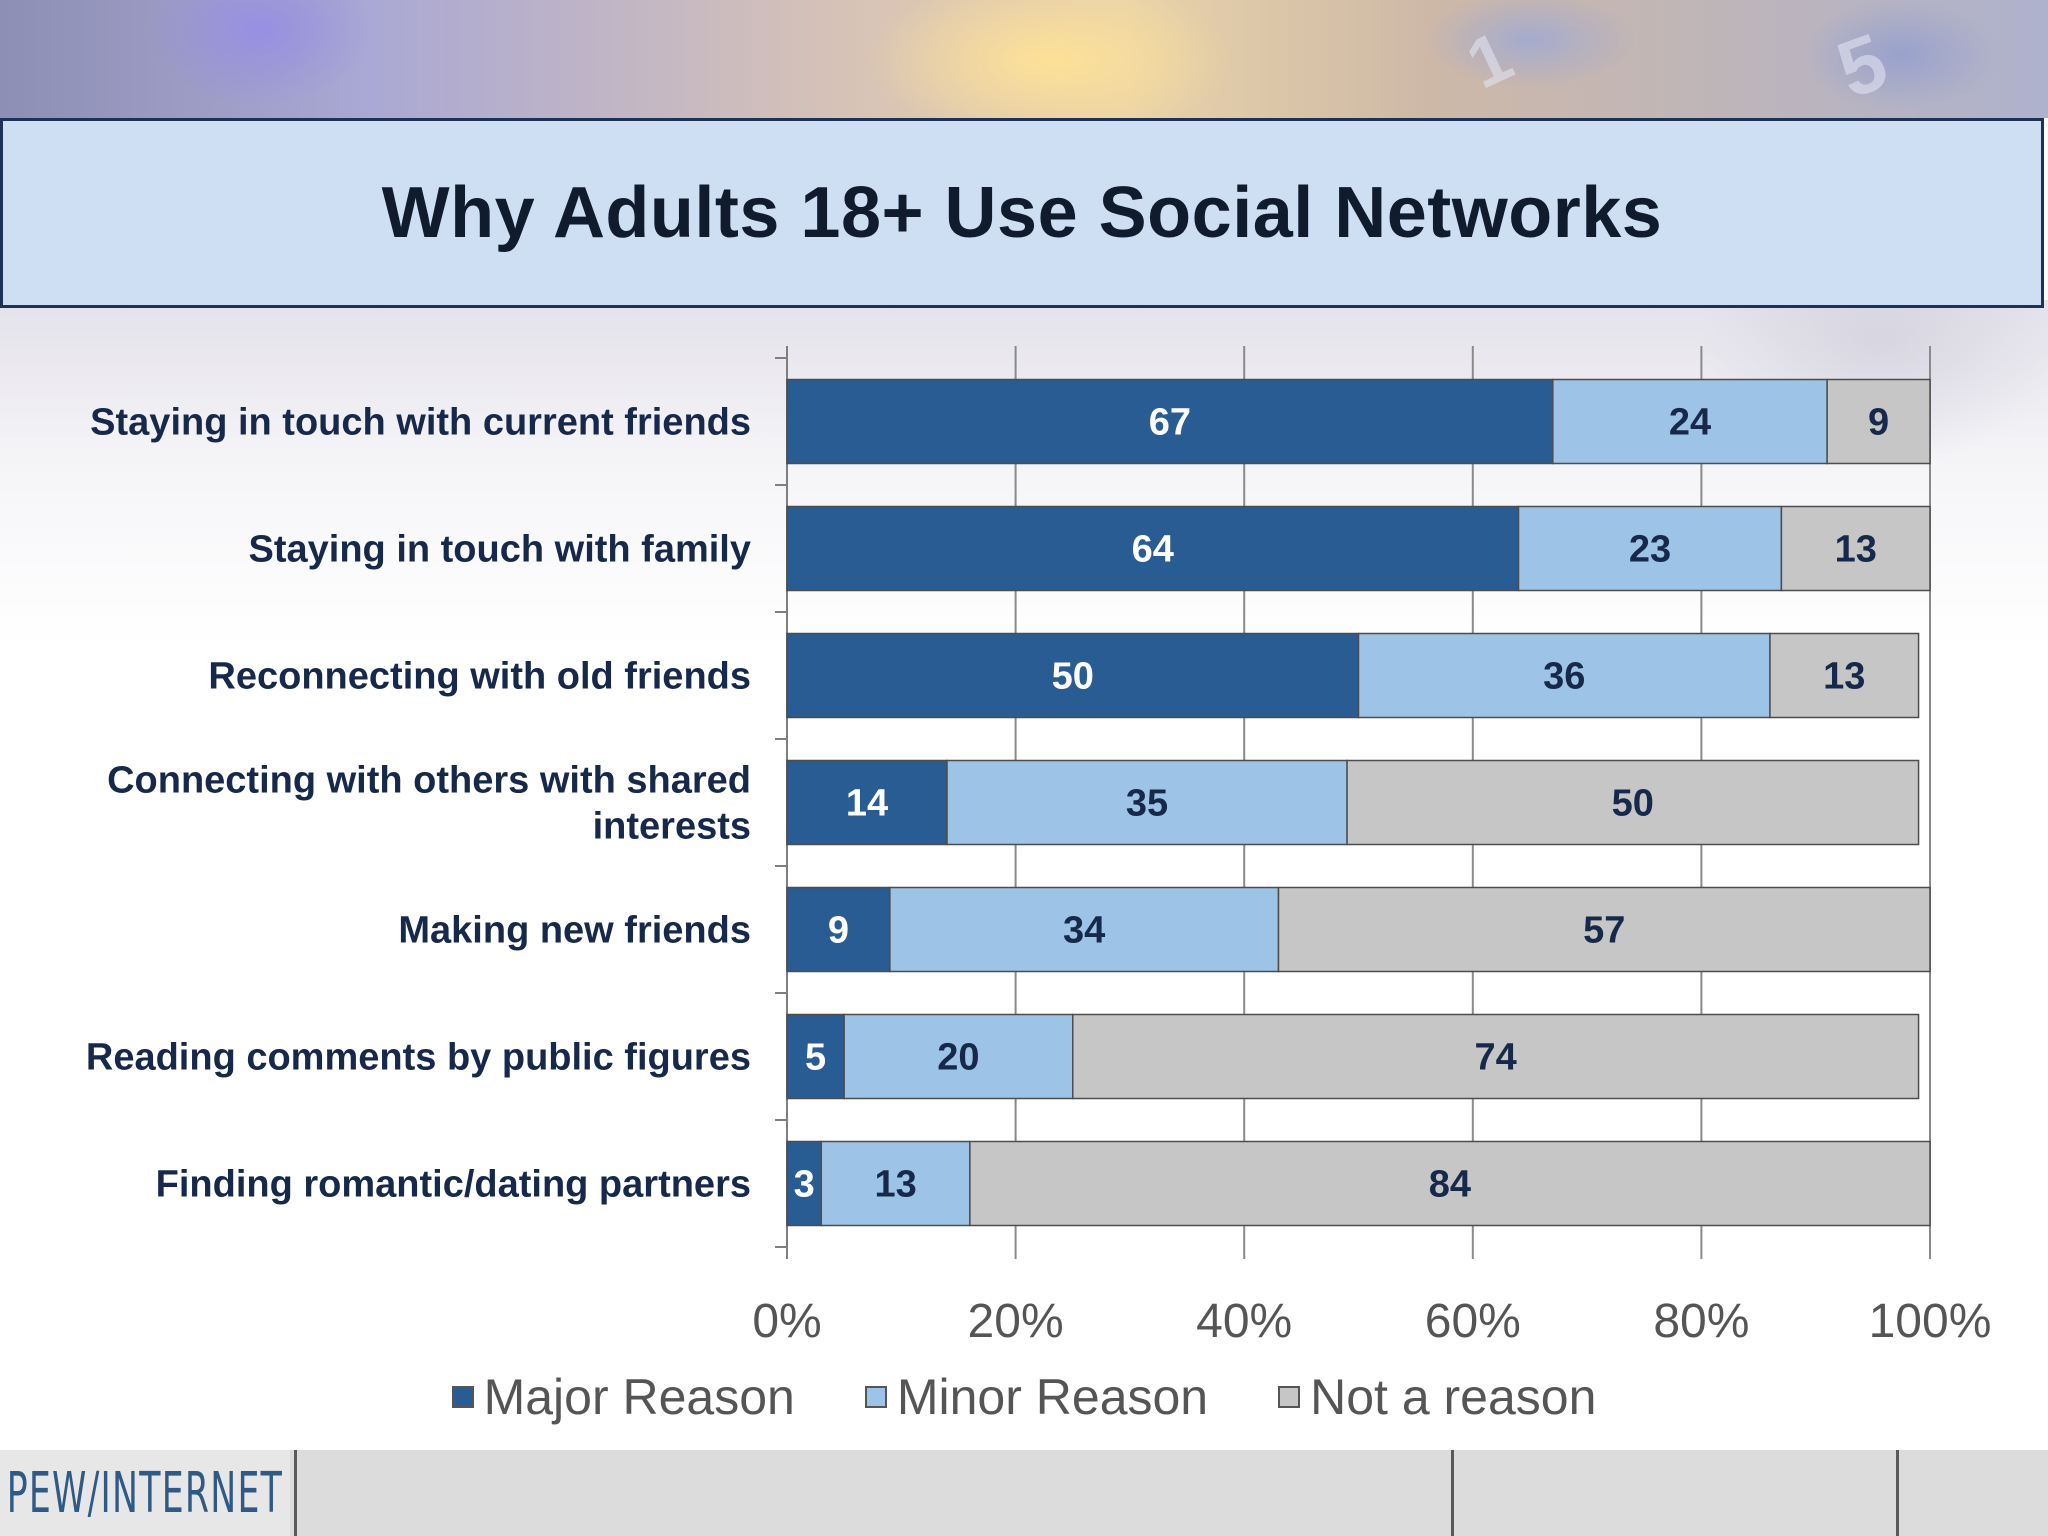 The width and height of the screenshot is (2048, 1536). I want to click on data-label: 14, so click(867, 804).